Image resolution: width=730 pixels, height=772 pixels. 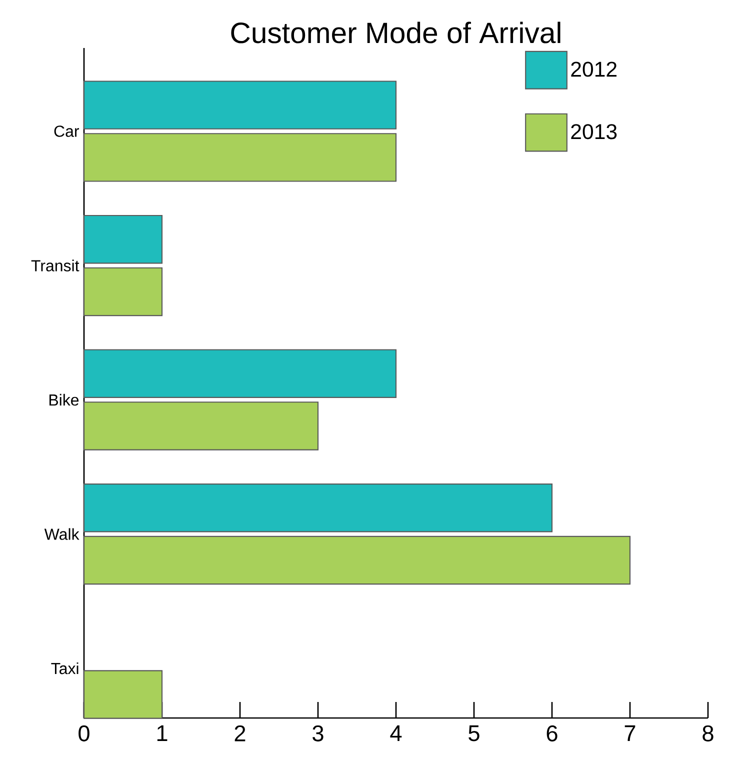 What do you see at coordinates (67, 131) in the screenshot?
I see `y-tick-label: Car` at bounding box center [67, 131].